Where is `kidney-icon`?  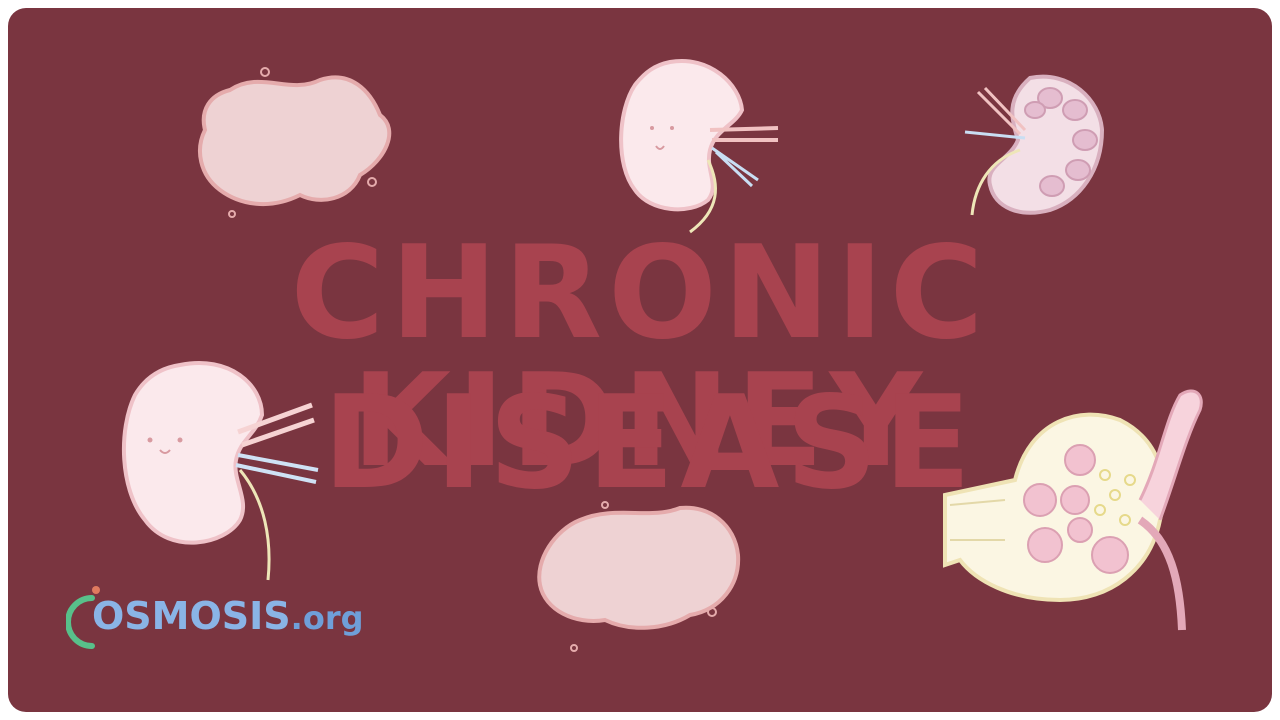 kidney-icon is located at coordinates (699, 146).